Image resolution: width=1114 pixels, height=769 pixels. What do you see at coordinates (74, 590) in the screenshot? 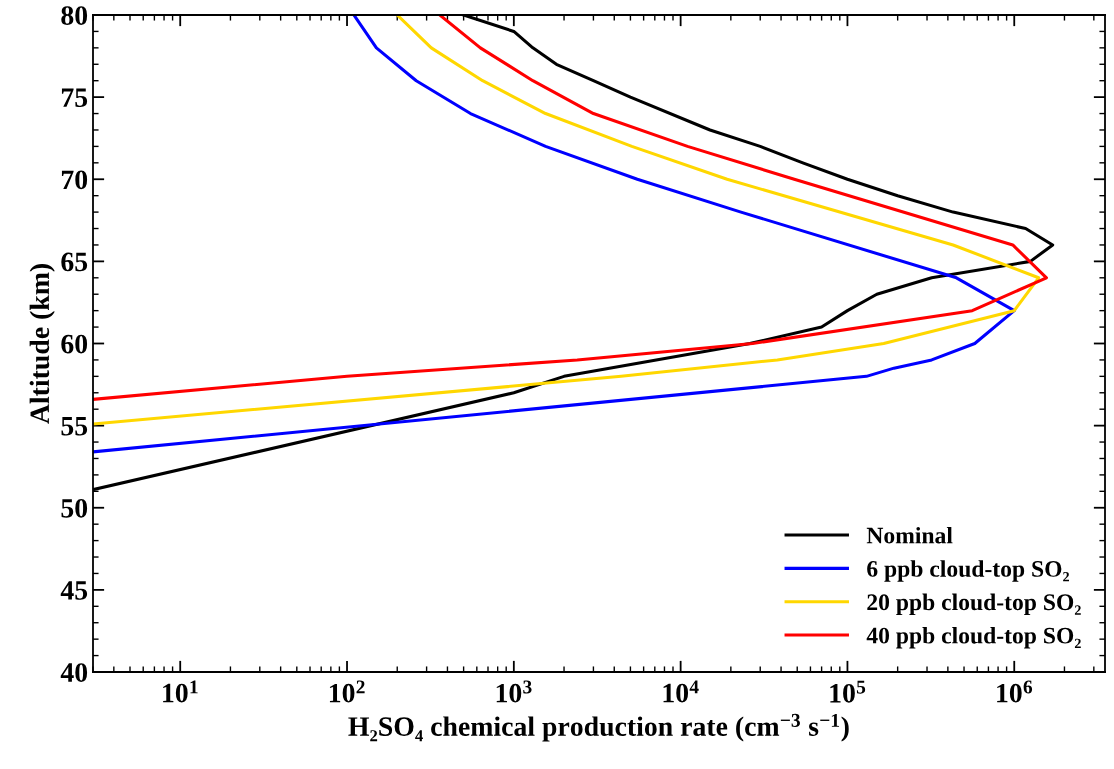
I see `y-tick-label: 45` at bounding box center [74, 590].